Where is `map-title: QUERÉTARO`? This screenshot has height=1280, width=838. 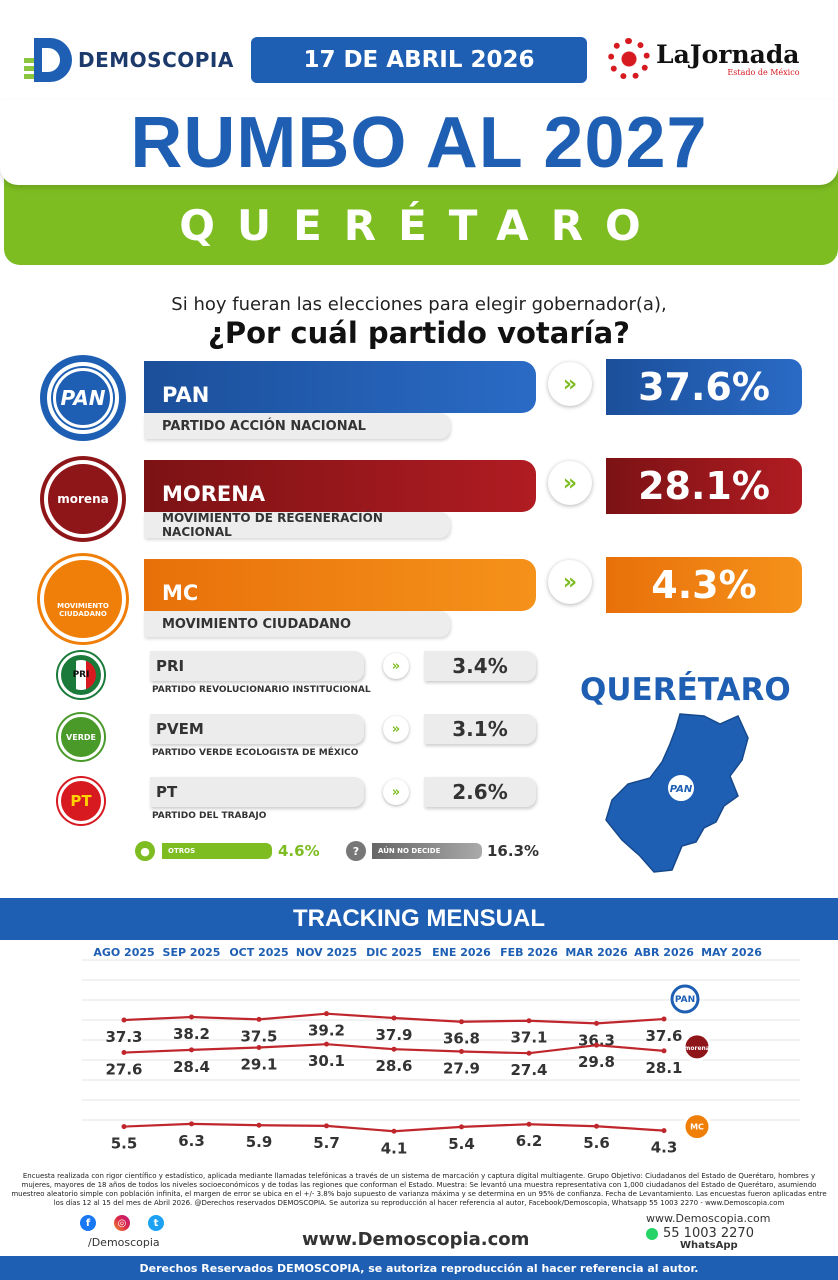 map-title: QUERÉTARO is located at coordinates (685, 690).